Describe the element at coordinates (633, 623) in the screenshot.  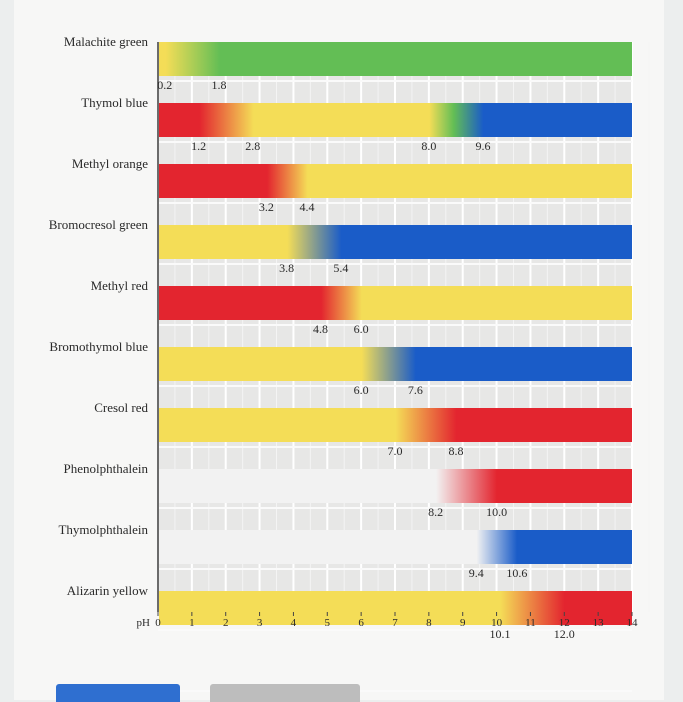
I see `x-tick-label: 14` at that location.